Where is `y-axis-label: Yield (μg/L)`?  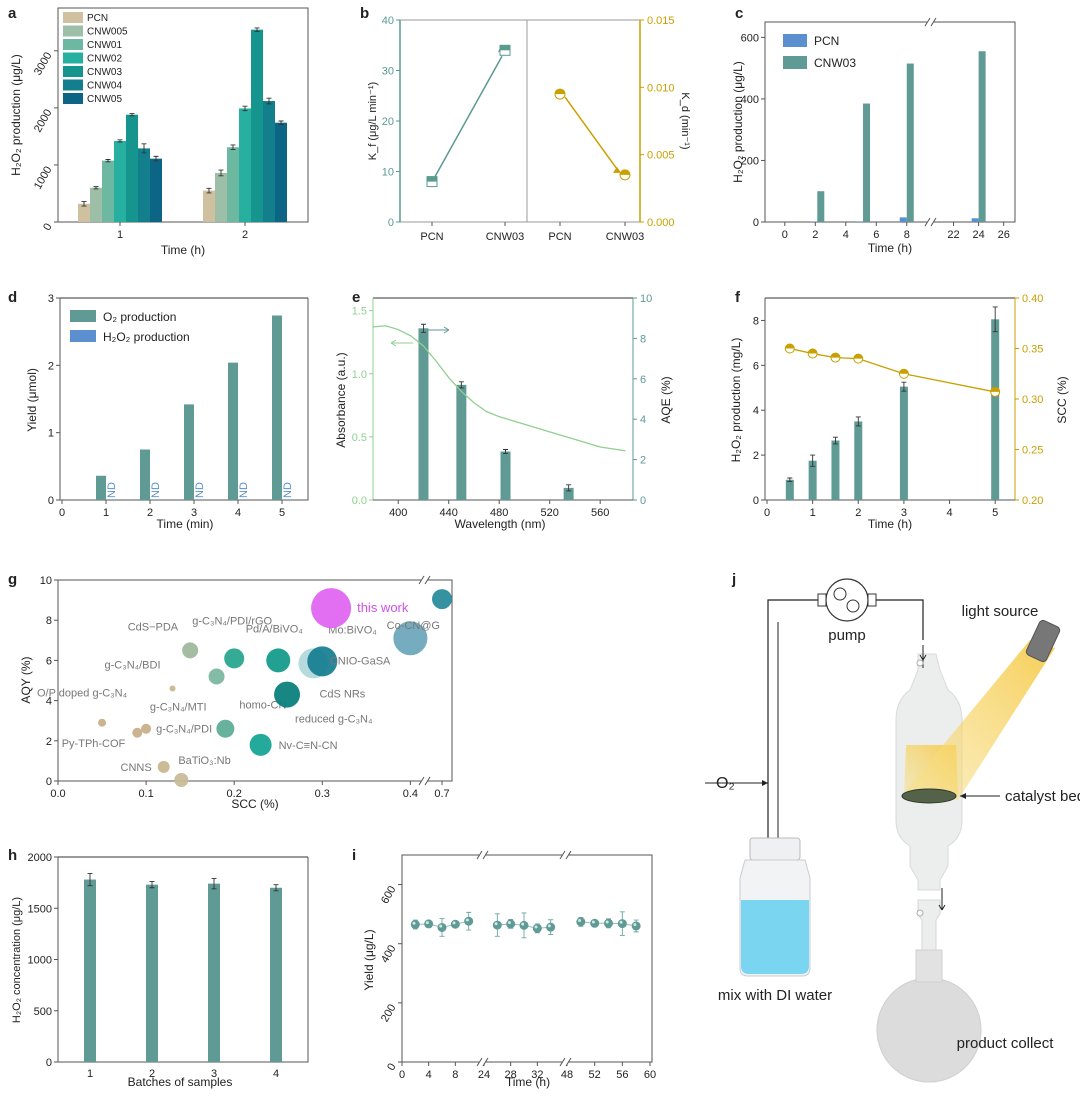
y-axis-label: Yield (μg/L) is located at coordinates (369, 959).